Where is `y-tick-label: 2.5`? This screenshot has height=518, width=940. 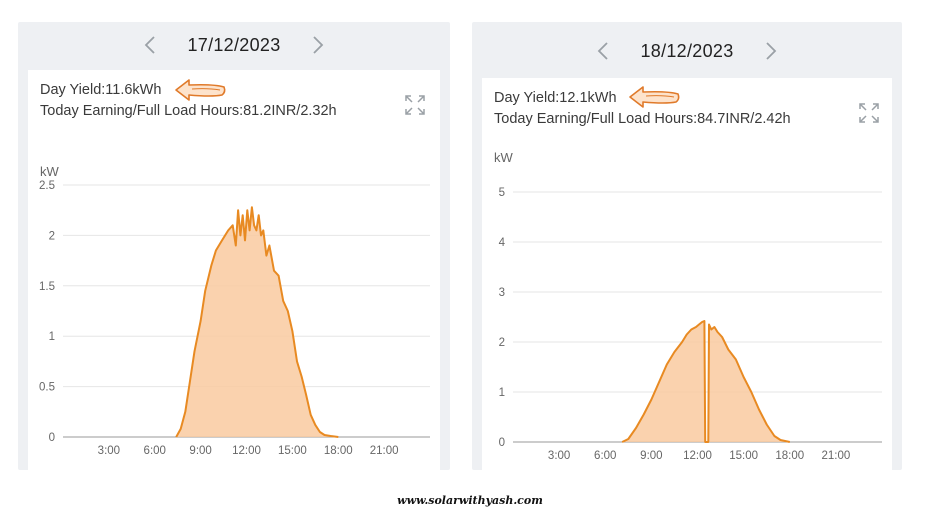 y-tick-label: 2.5 is located at coordinates (47, 186).